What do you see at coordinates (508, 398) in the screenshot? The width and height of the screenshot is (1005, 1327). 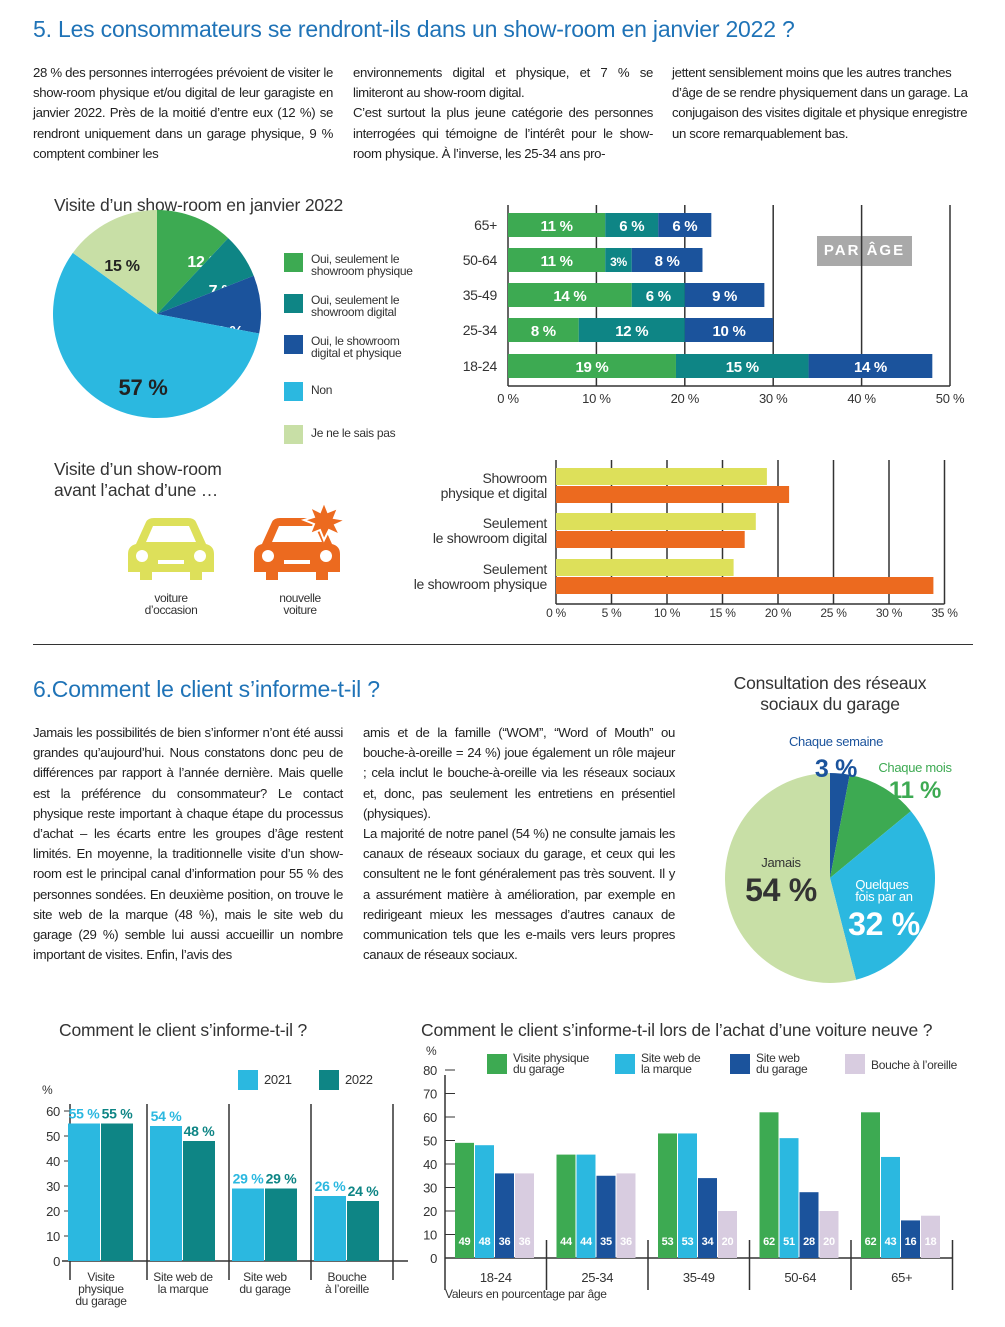 I see `x-tick-label: 0 %` at bounding box center [508, 398].